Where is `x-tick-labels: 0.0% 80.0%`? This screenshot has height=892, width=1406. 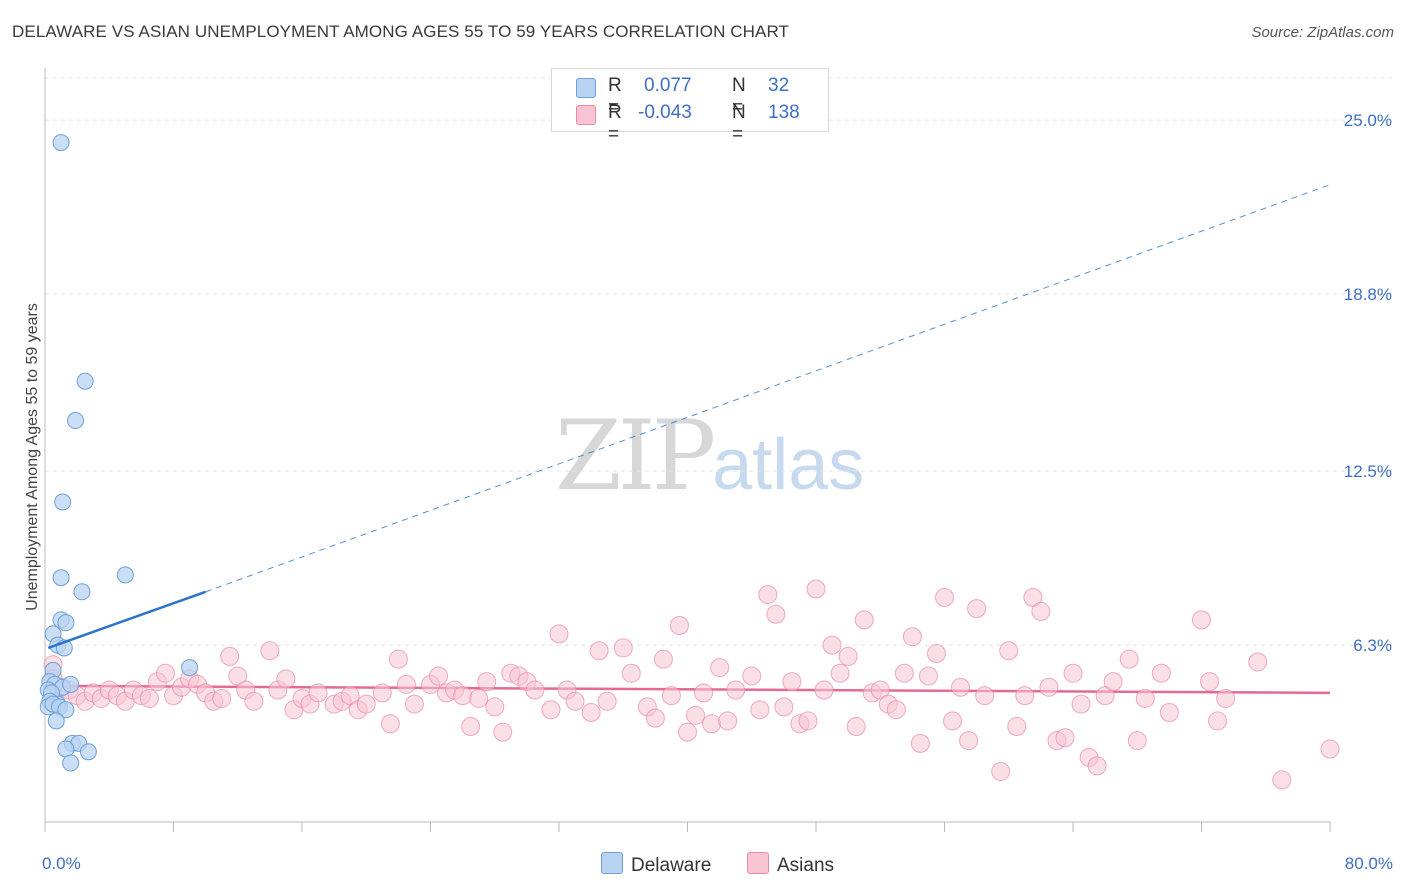 x-tick-labels: 0.0% 80.0% is located at coordinates (717, 863).